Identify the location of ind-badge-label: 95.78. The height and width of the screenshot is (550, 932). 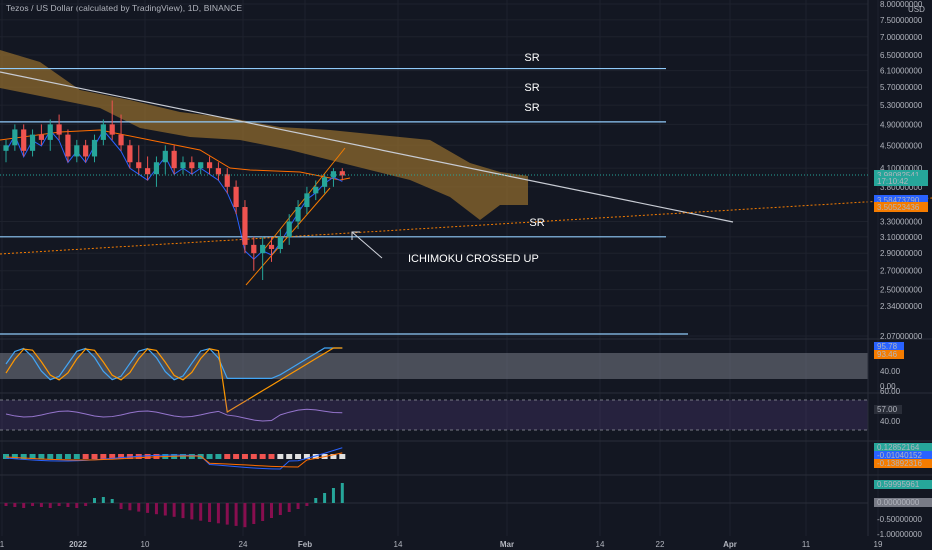
(887, 346).